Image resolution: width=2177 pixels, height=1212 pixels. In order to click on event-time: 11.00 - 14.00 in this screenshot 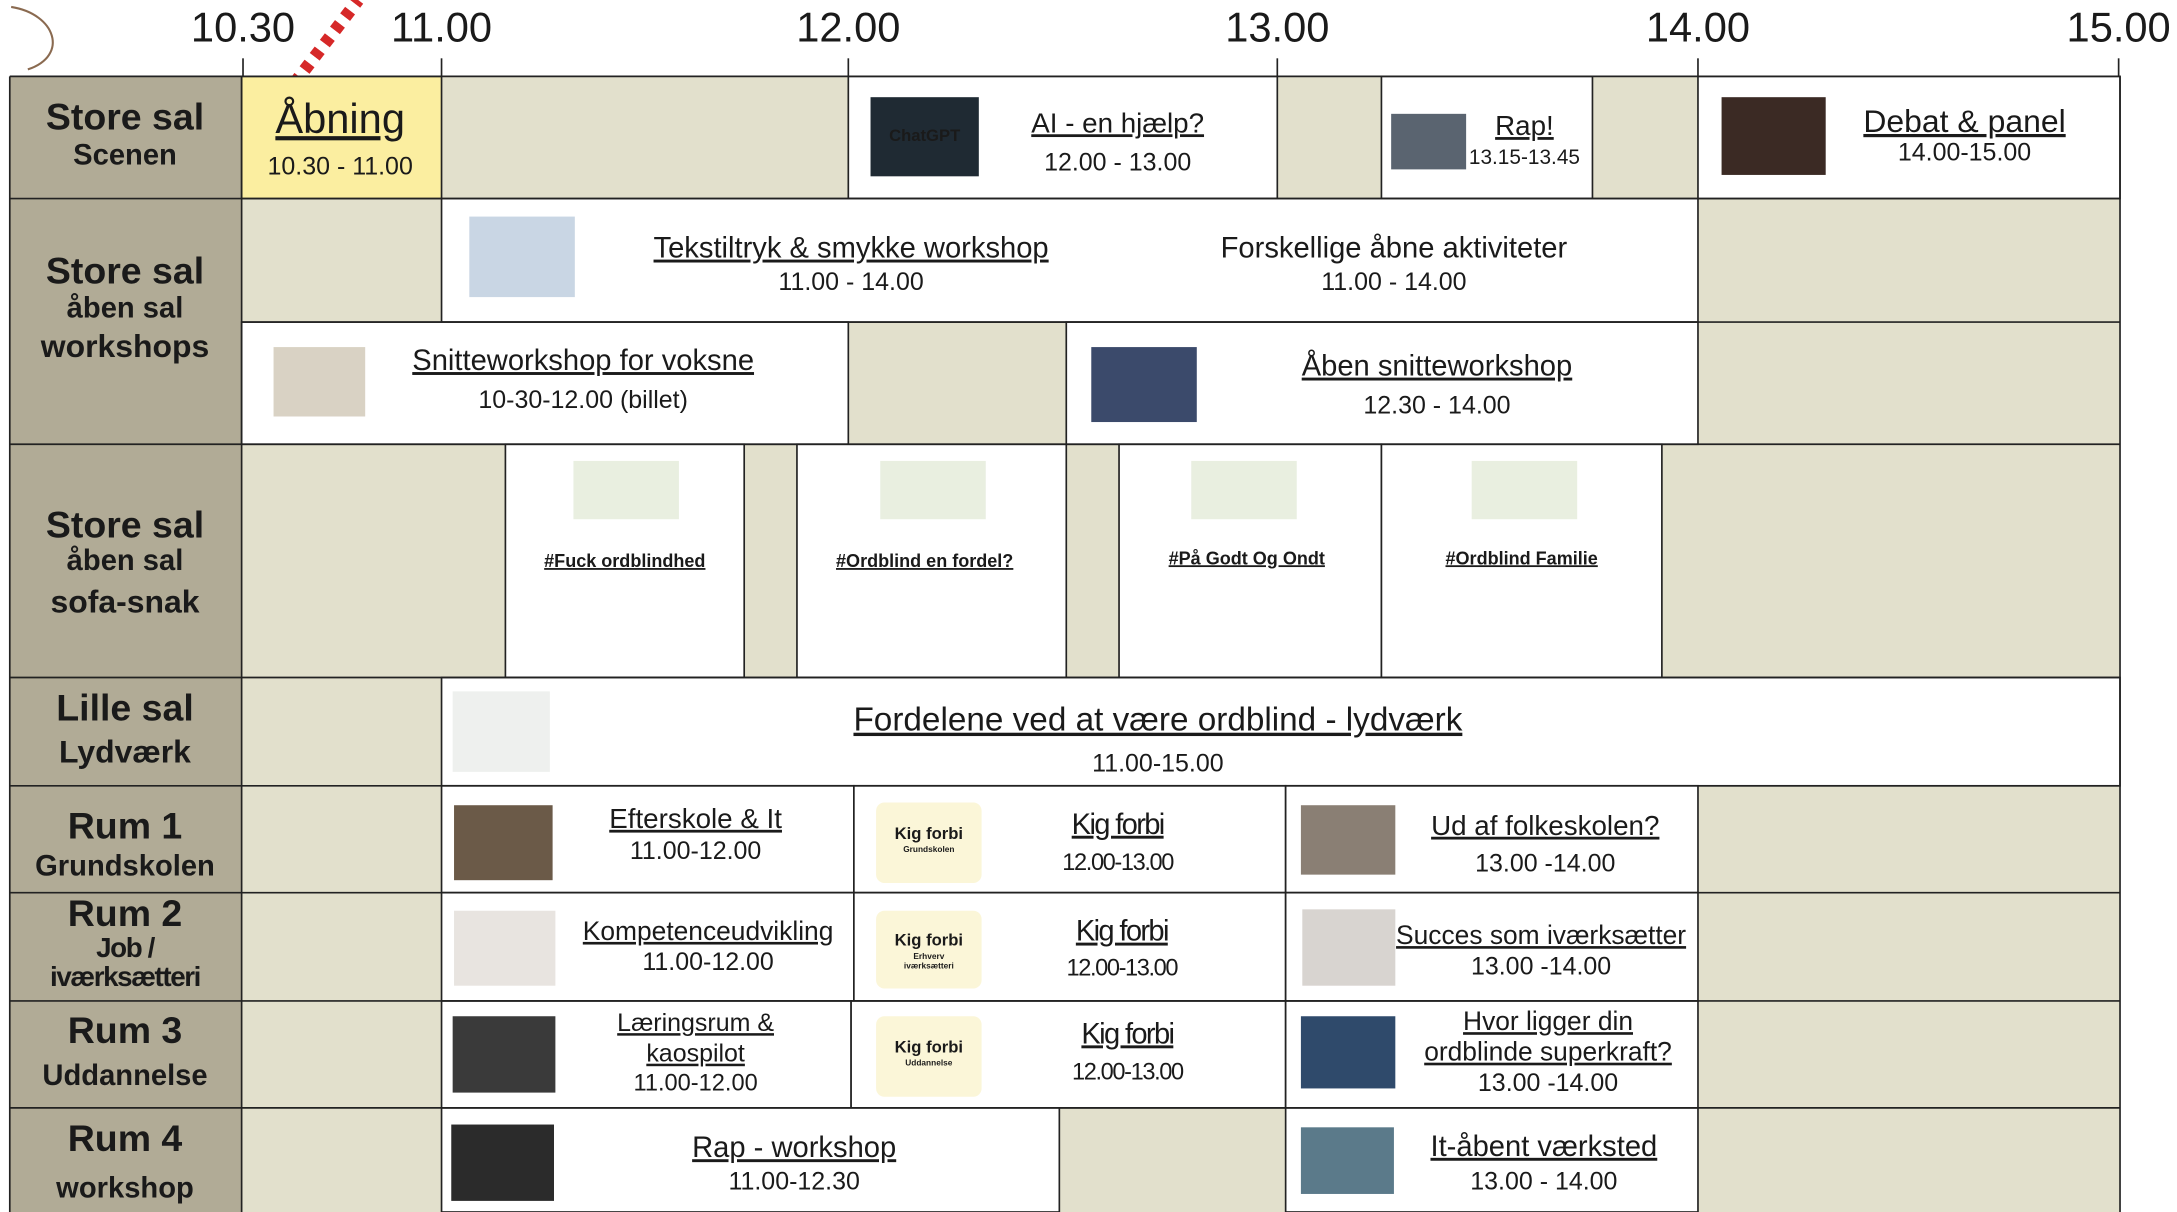, I will do `click(850, 282)`.